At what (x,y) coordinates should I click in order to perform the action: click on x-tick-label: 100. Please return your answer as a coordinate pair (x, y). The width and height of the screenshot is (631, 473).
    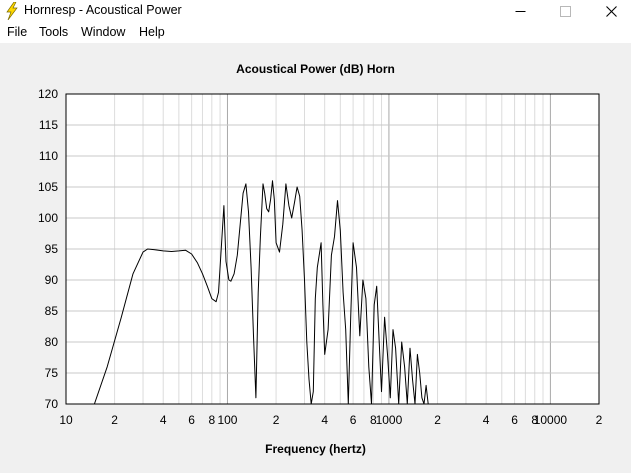
    Looking at the image, I should click on (227, 420).